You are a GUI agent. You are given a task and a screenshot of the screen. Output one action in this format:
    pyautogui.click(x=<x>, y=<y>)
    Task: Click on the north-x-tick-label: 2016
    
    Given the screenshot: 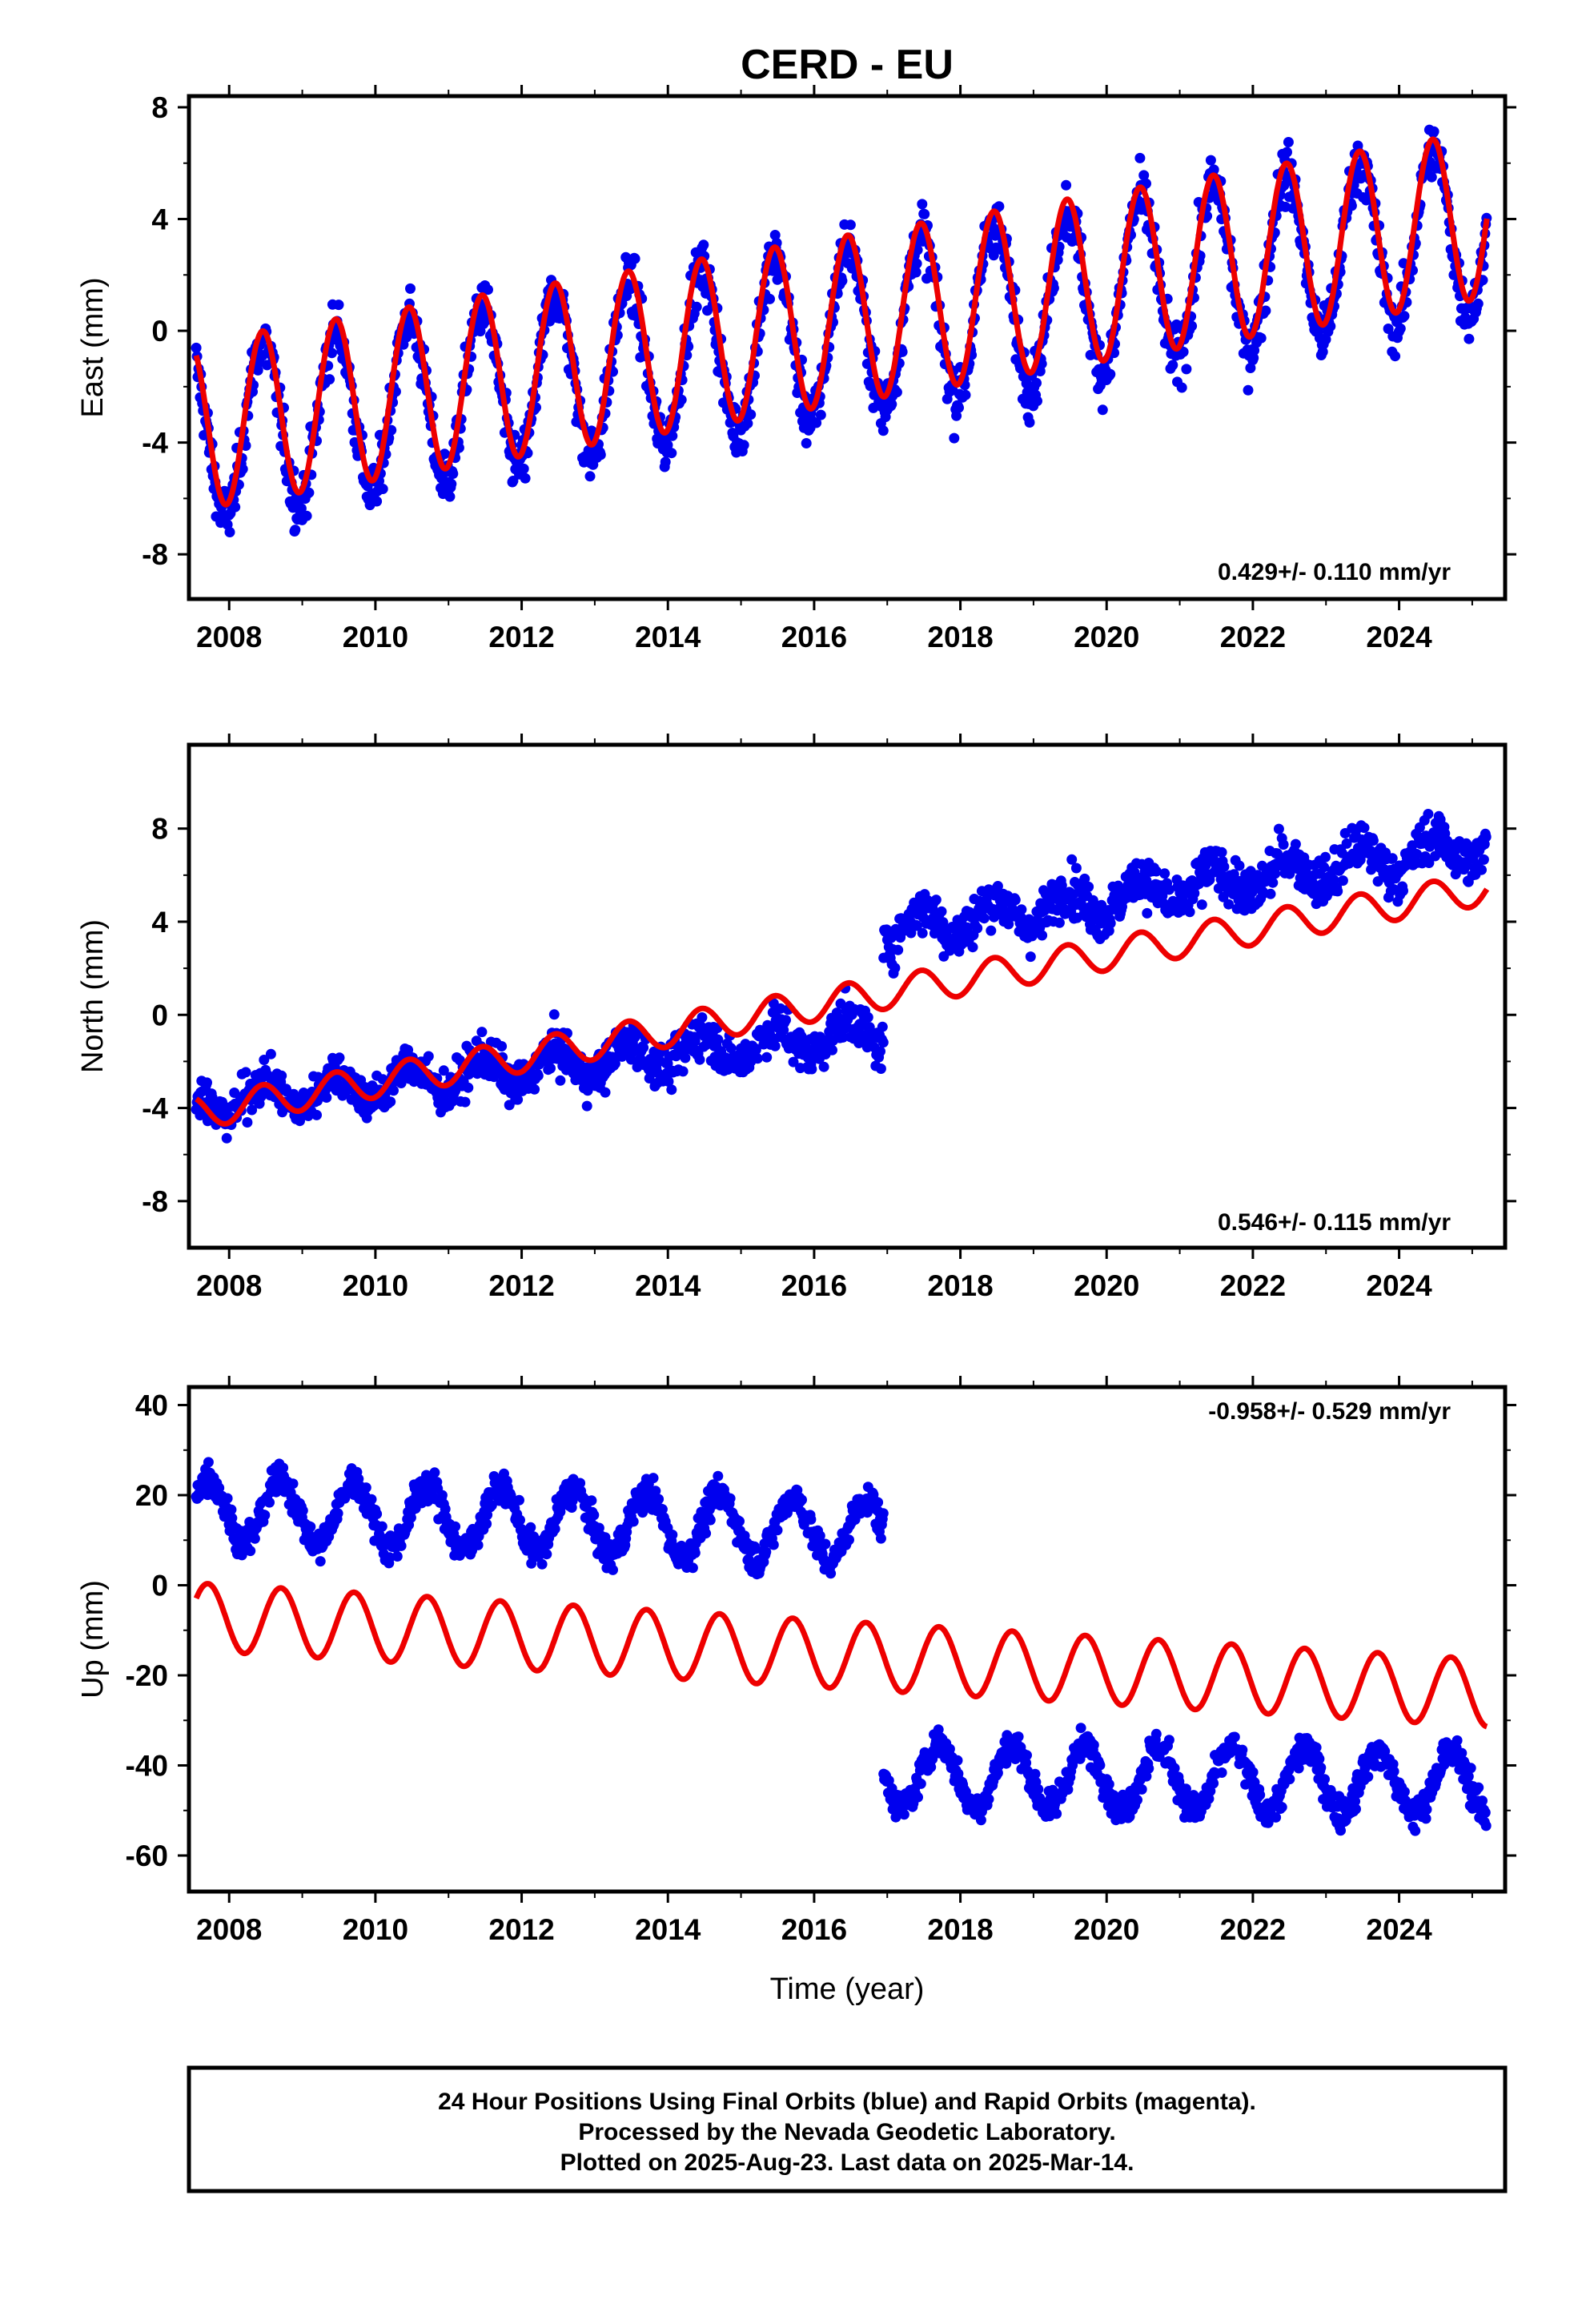 What is the action you would take?
    pyautogui.click(x=814, y=1285)
    